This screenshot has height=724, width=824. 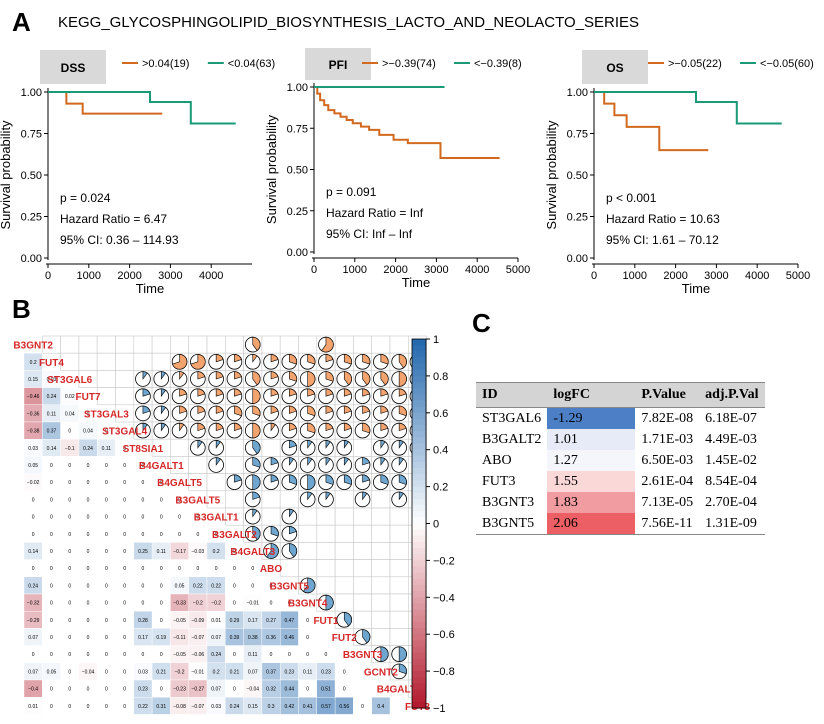 What do you see at coordinates (731, 460) in the screenshot?
I see `table-cell: 1.45E-02` at bounding box center [731, 460].